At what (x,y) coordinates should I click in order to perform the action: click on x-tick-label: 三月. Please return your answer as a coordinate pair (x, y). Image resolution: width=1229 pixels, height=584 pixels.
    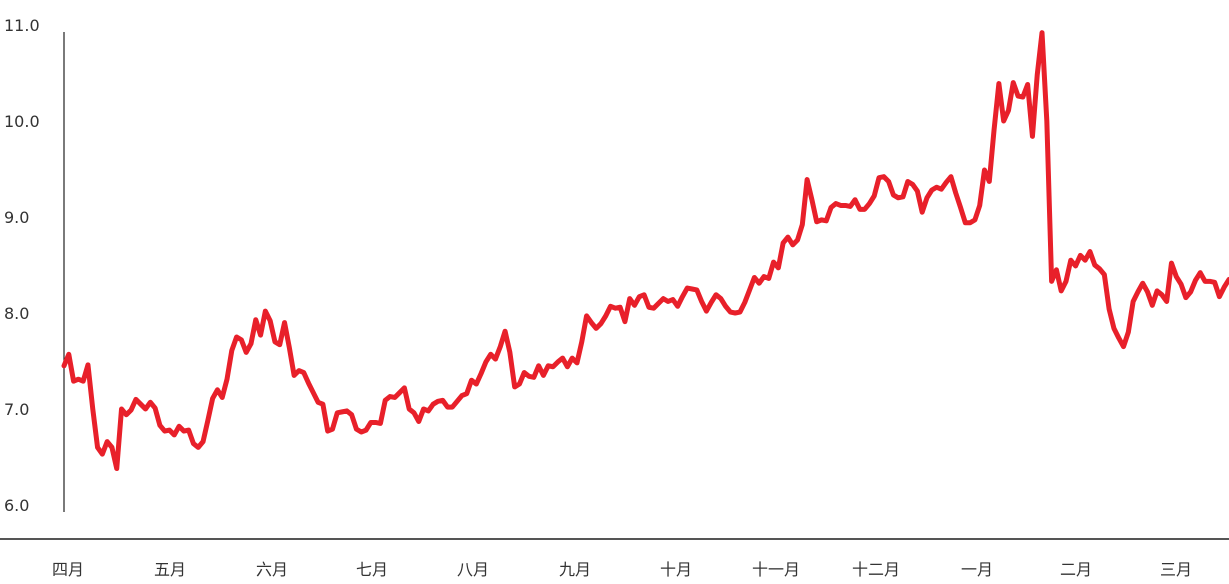
    Looking at the image, I should click on (1176, 569).